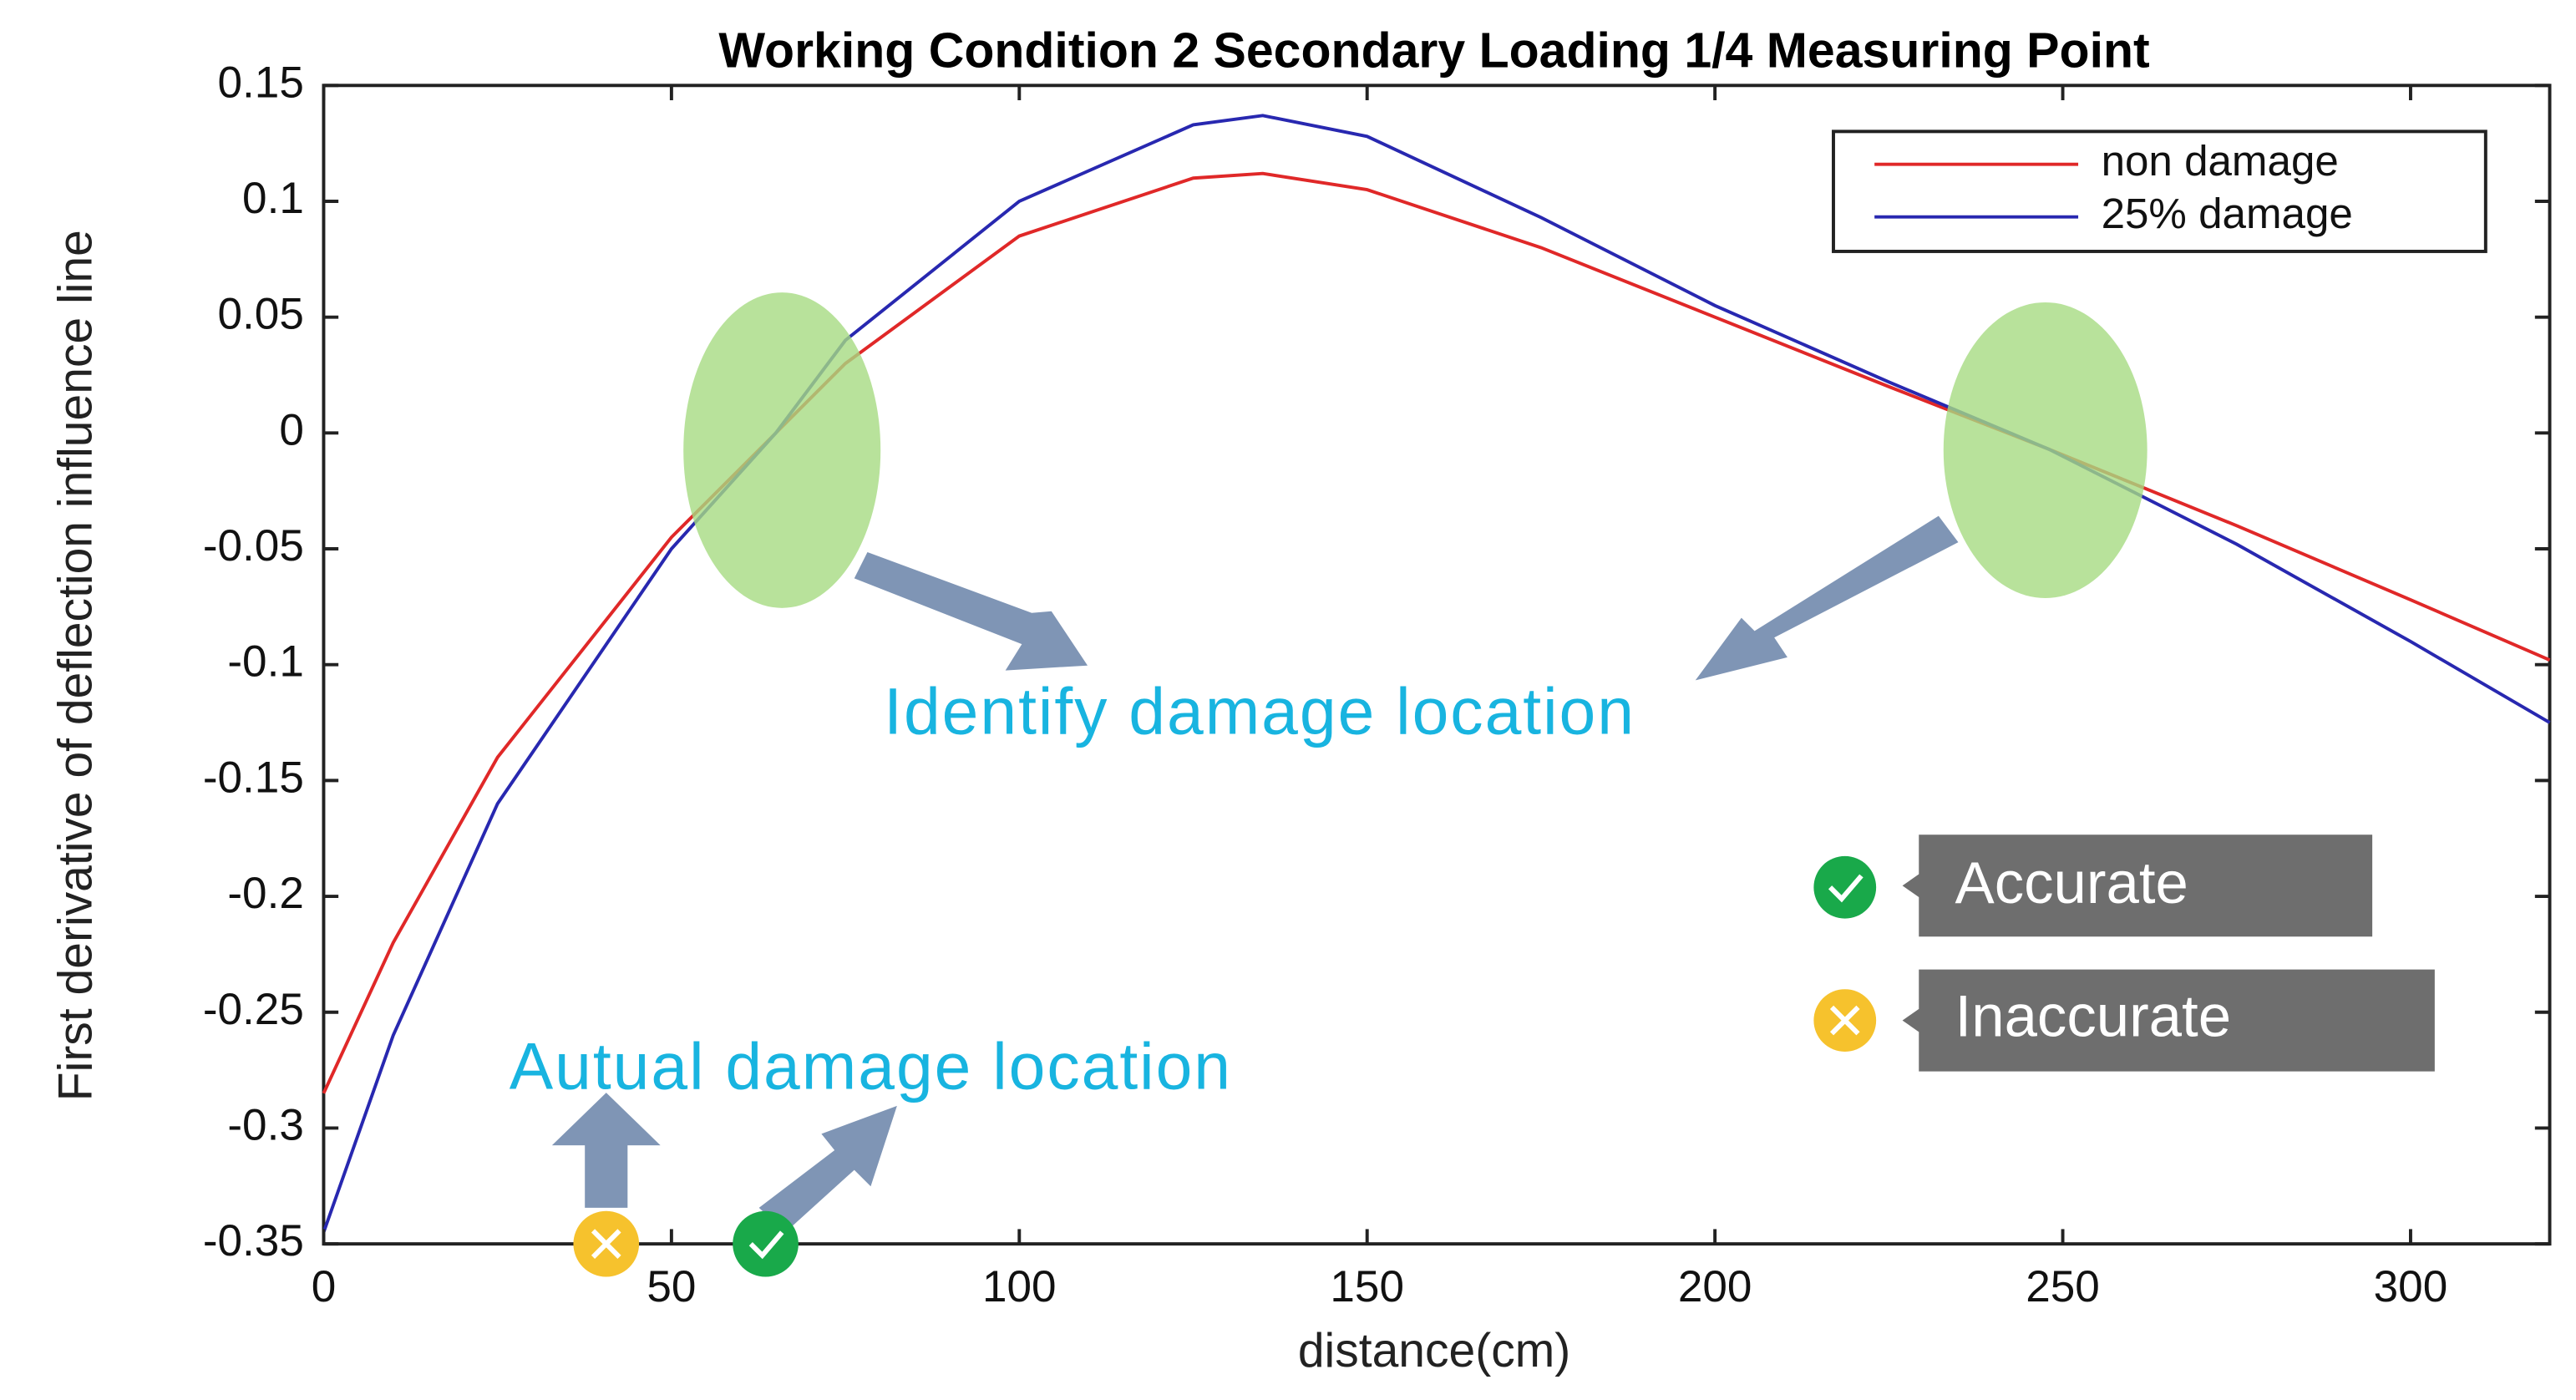  I want to click on y-tick-label: -0.35, so click(253, 1241).